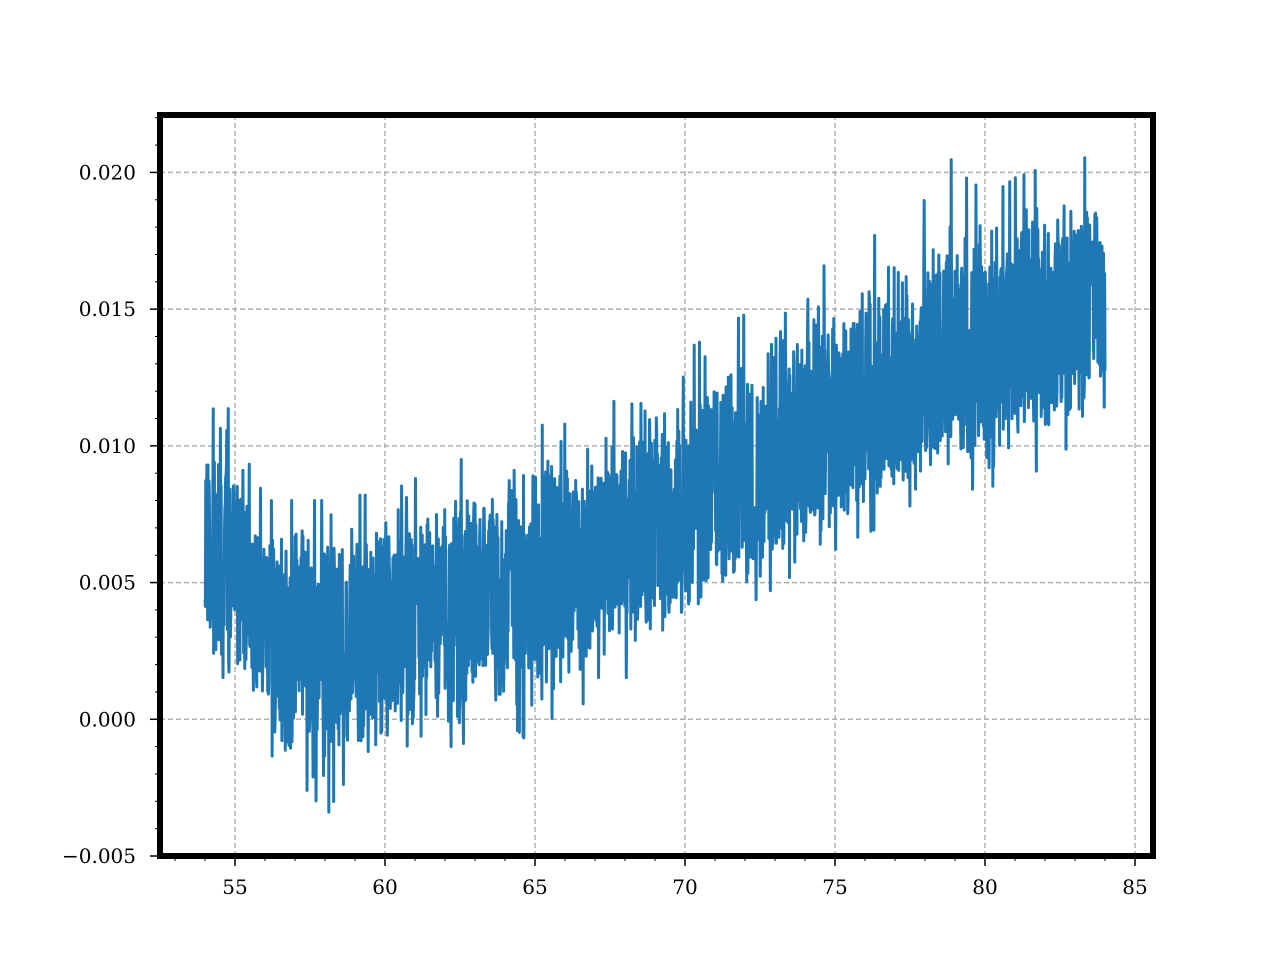 Image resolution: width=1280 pixels, height=965 pixels. What do you see at coordinates (107, 172) in the screenshot?
I see `y-tick-label: 0.020` at bounding box center [107, 172].